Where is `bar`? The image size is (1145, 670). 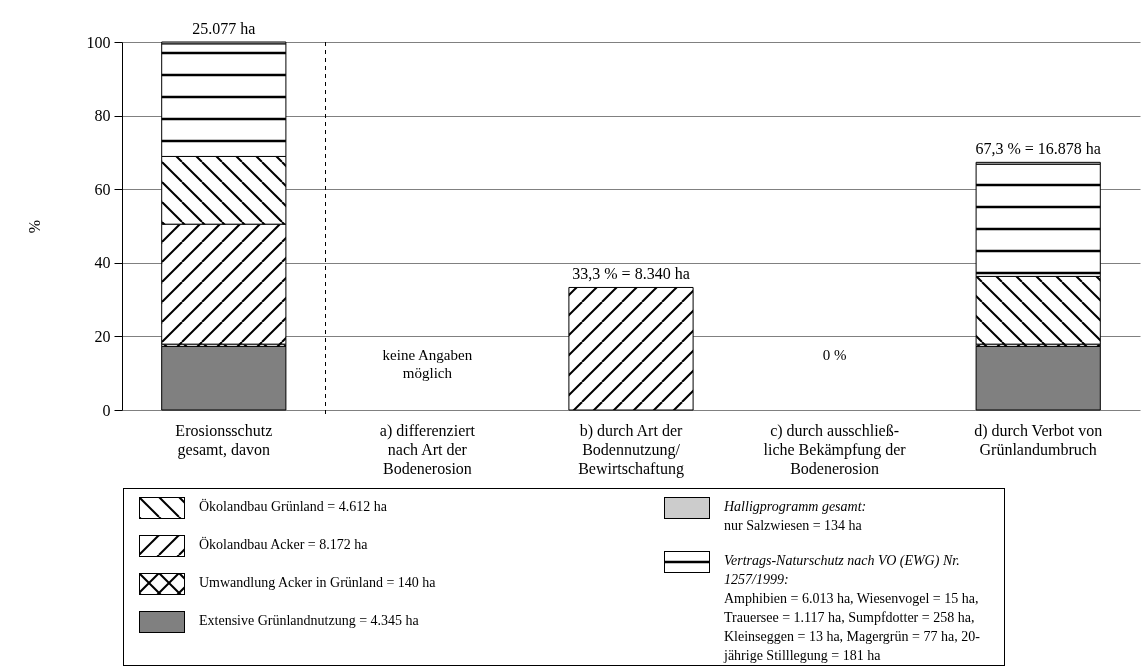 bar is located at coordinates (631, 348).